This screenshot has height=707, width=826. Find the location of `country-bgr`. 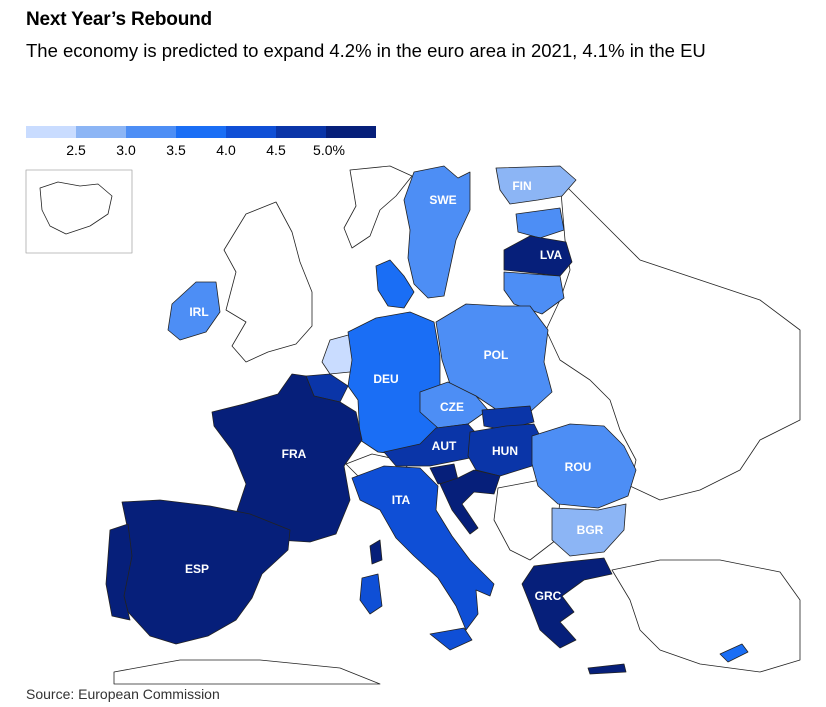

country-bgr is located at coordinates (589, 530).